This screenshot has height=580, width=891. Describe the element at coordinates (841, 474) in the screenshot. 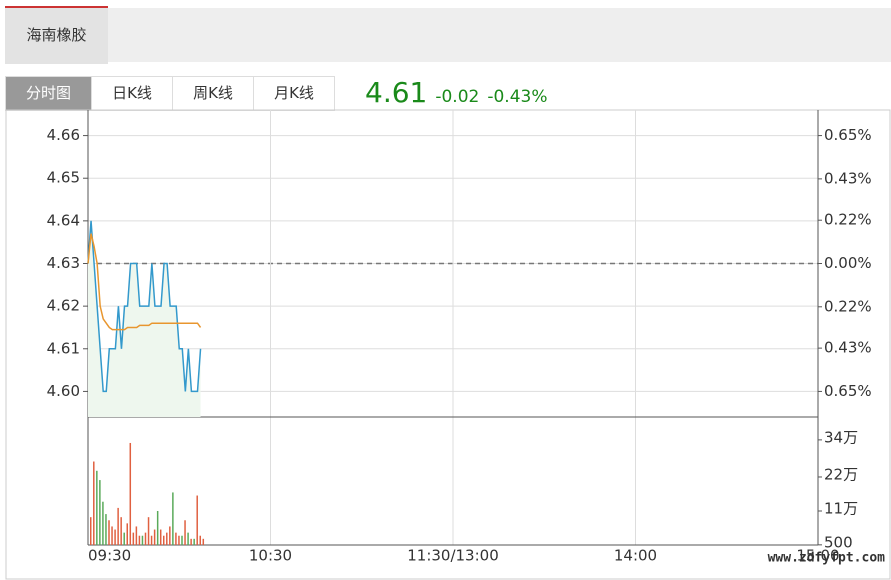

I see `volume-tick-label: 22万` at that location.